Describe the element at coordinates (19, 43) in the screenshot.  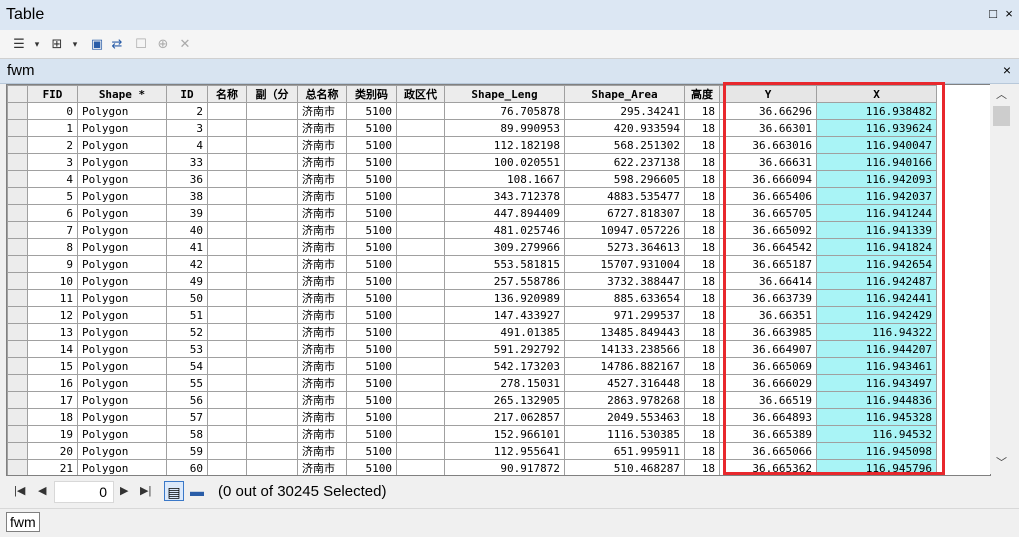
I see `table-options-icon: ☰` at that location.